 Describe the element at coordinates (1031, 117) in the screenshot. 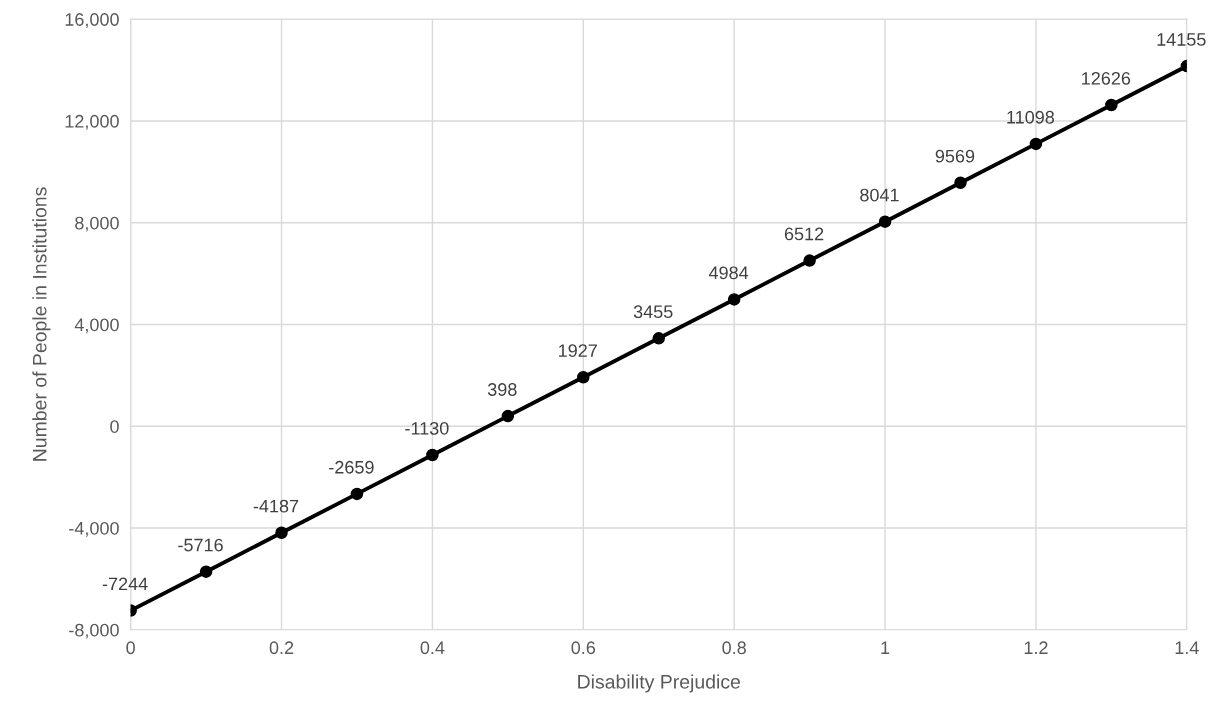

I see `data-label: 11098` at that location.